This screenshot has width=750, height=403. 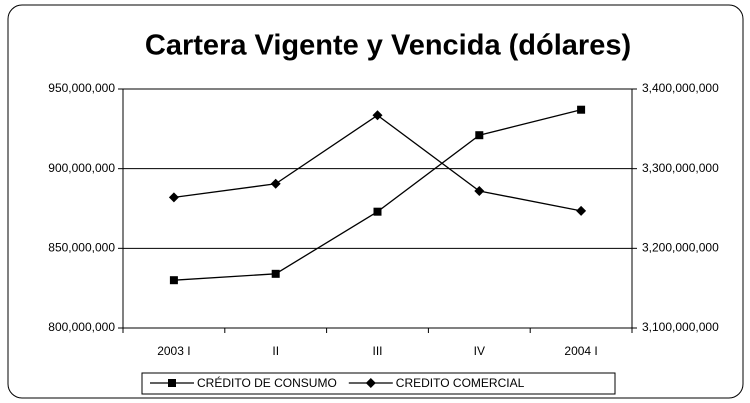 What do you see at coordinates (81, 248) in the screenshot?
I see `y-tick-label: 850,000,000` at bounding box center [81, 248].